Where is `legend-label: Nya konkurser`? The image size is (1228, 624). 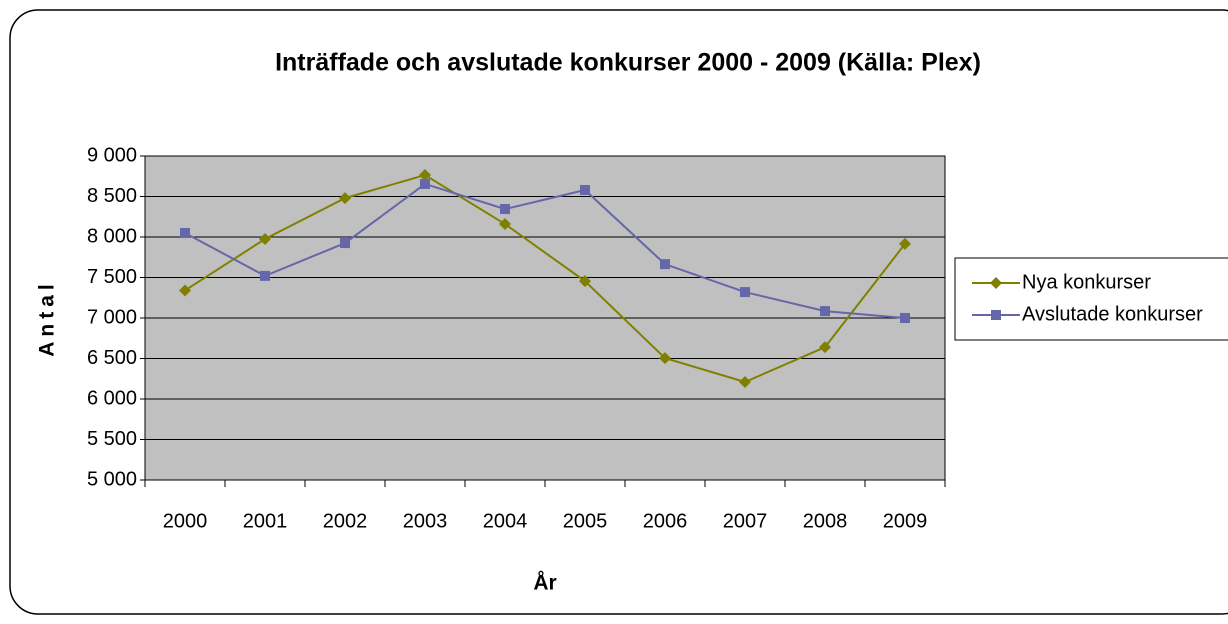
legend-label: Nya konkurser is located at coordinates (1086, 282).